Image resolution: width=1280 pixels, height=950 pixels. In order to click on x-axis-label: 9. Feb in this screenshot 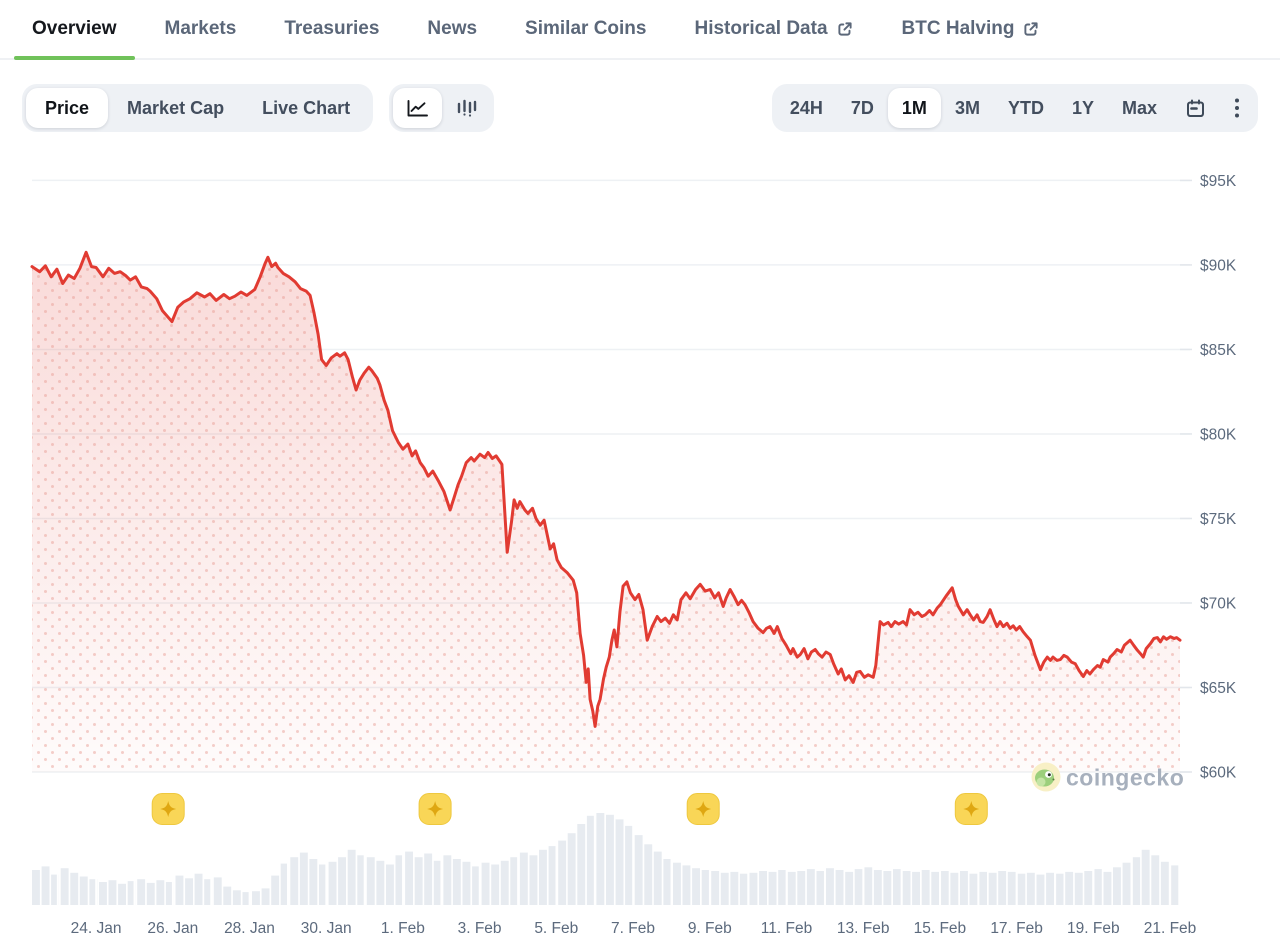, I will do `click(710, 928)`.